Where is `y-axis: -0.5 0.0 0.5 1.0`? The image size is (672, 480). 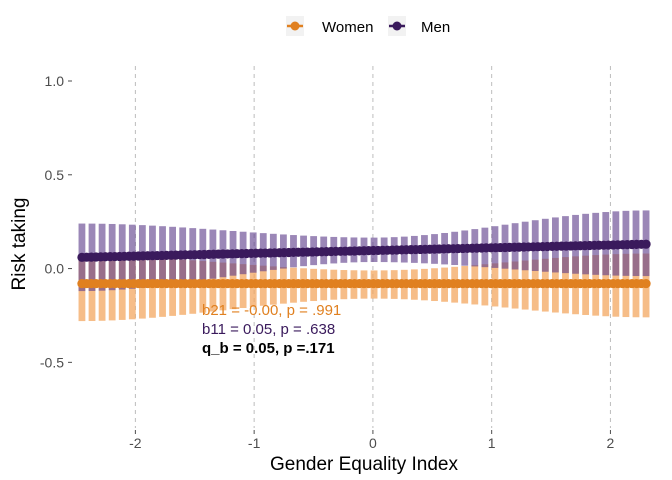
y-axis: -0.5 0.0 0.5 1.0 is located at coordinates (56, 221).